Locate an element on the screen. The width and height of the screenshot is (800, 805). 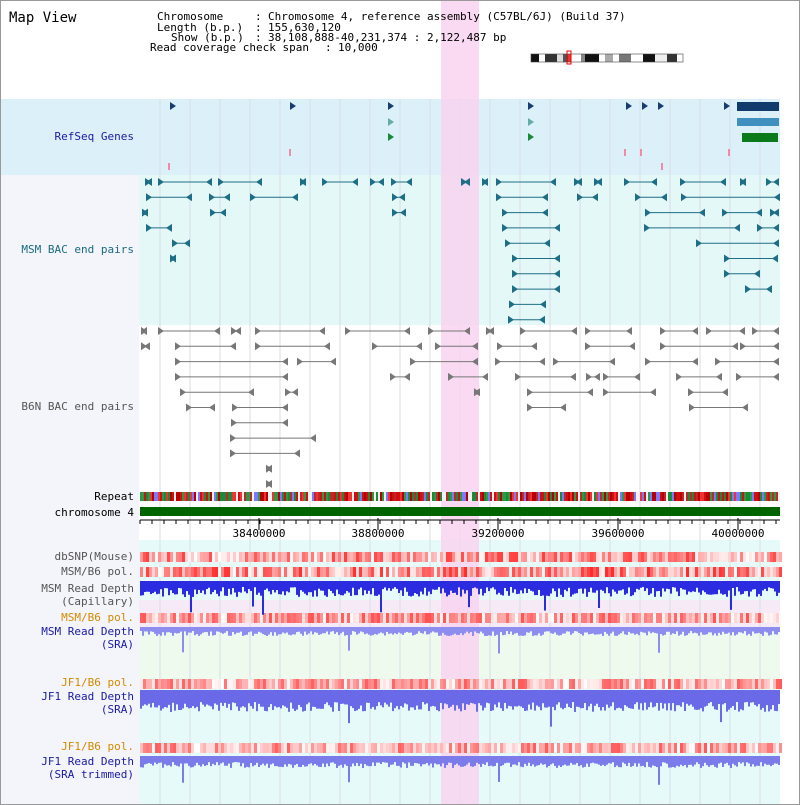
jf1-b6-pol-label-2: JF1/B6 pol. is located at coordinates (97, 746).